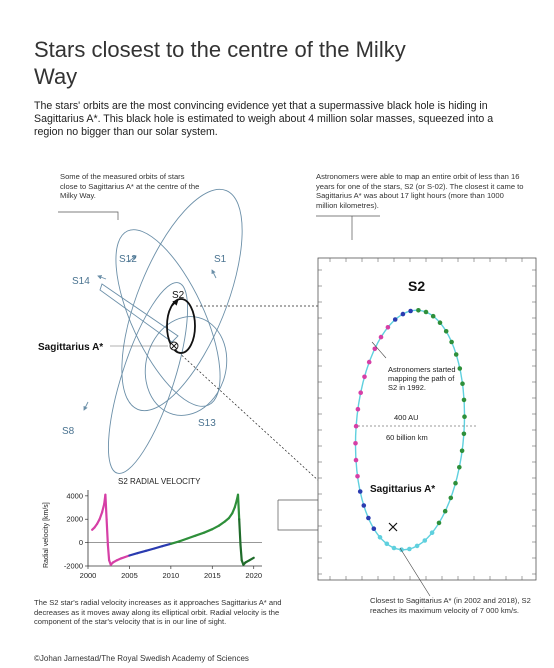  Describe the element at coordinates (406, 417) in the screenshot. I see `au-label: 400 AU` at that location.